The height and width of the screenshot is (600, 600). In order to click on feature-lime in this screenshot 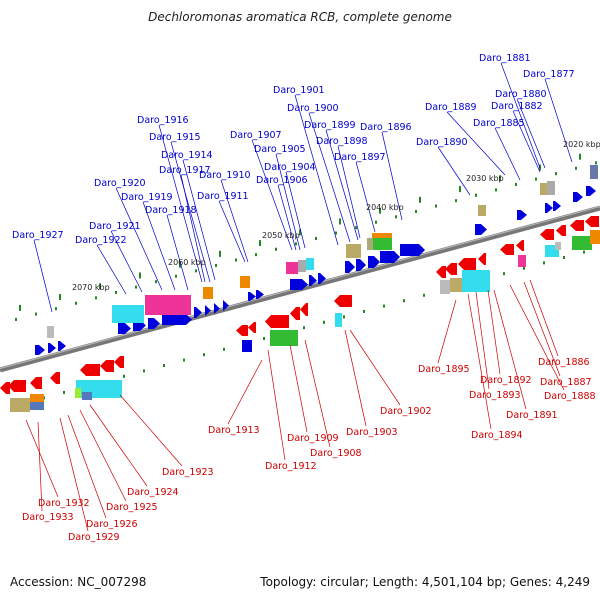, I will do `click(78, 393)`.